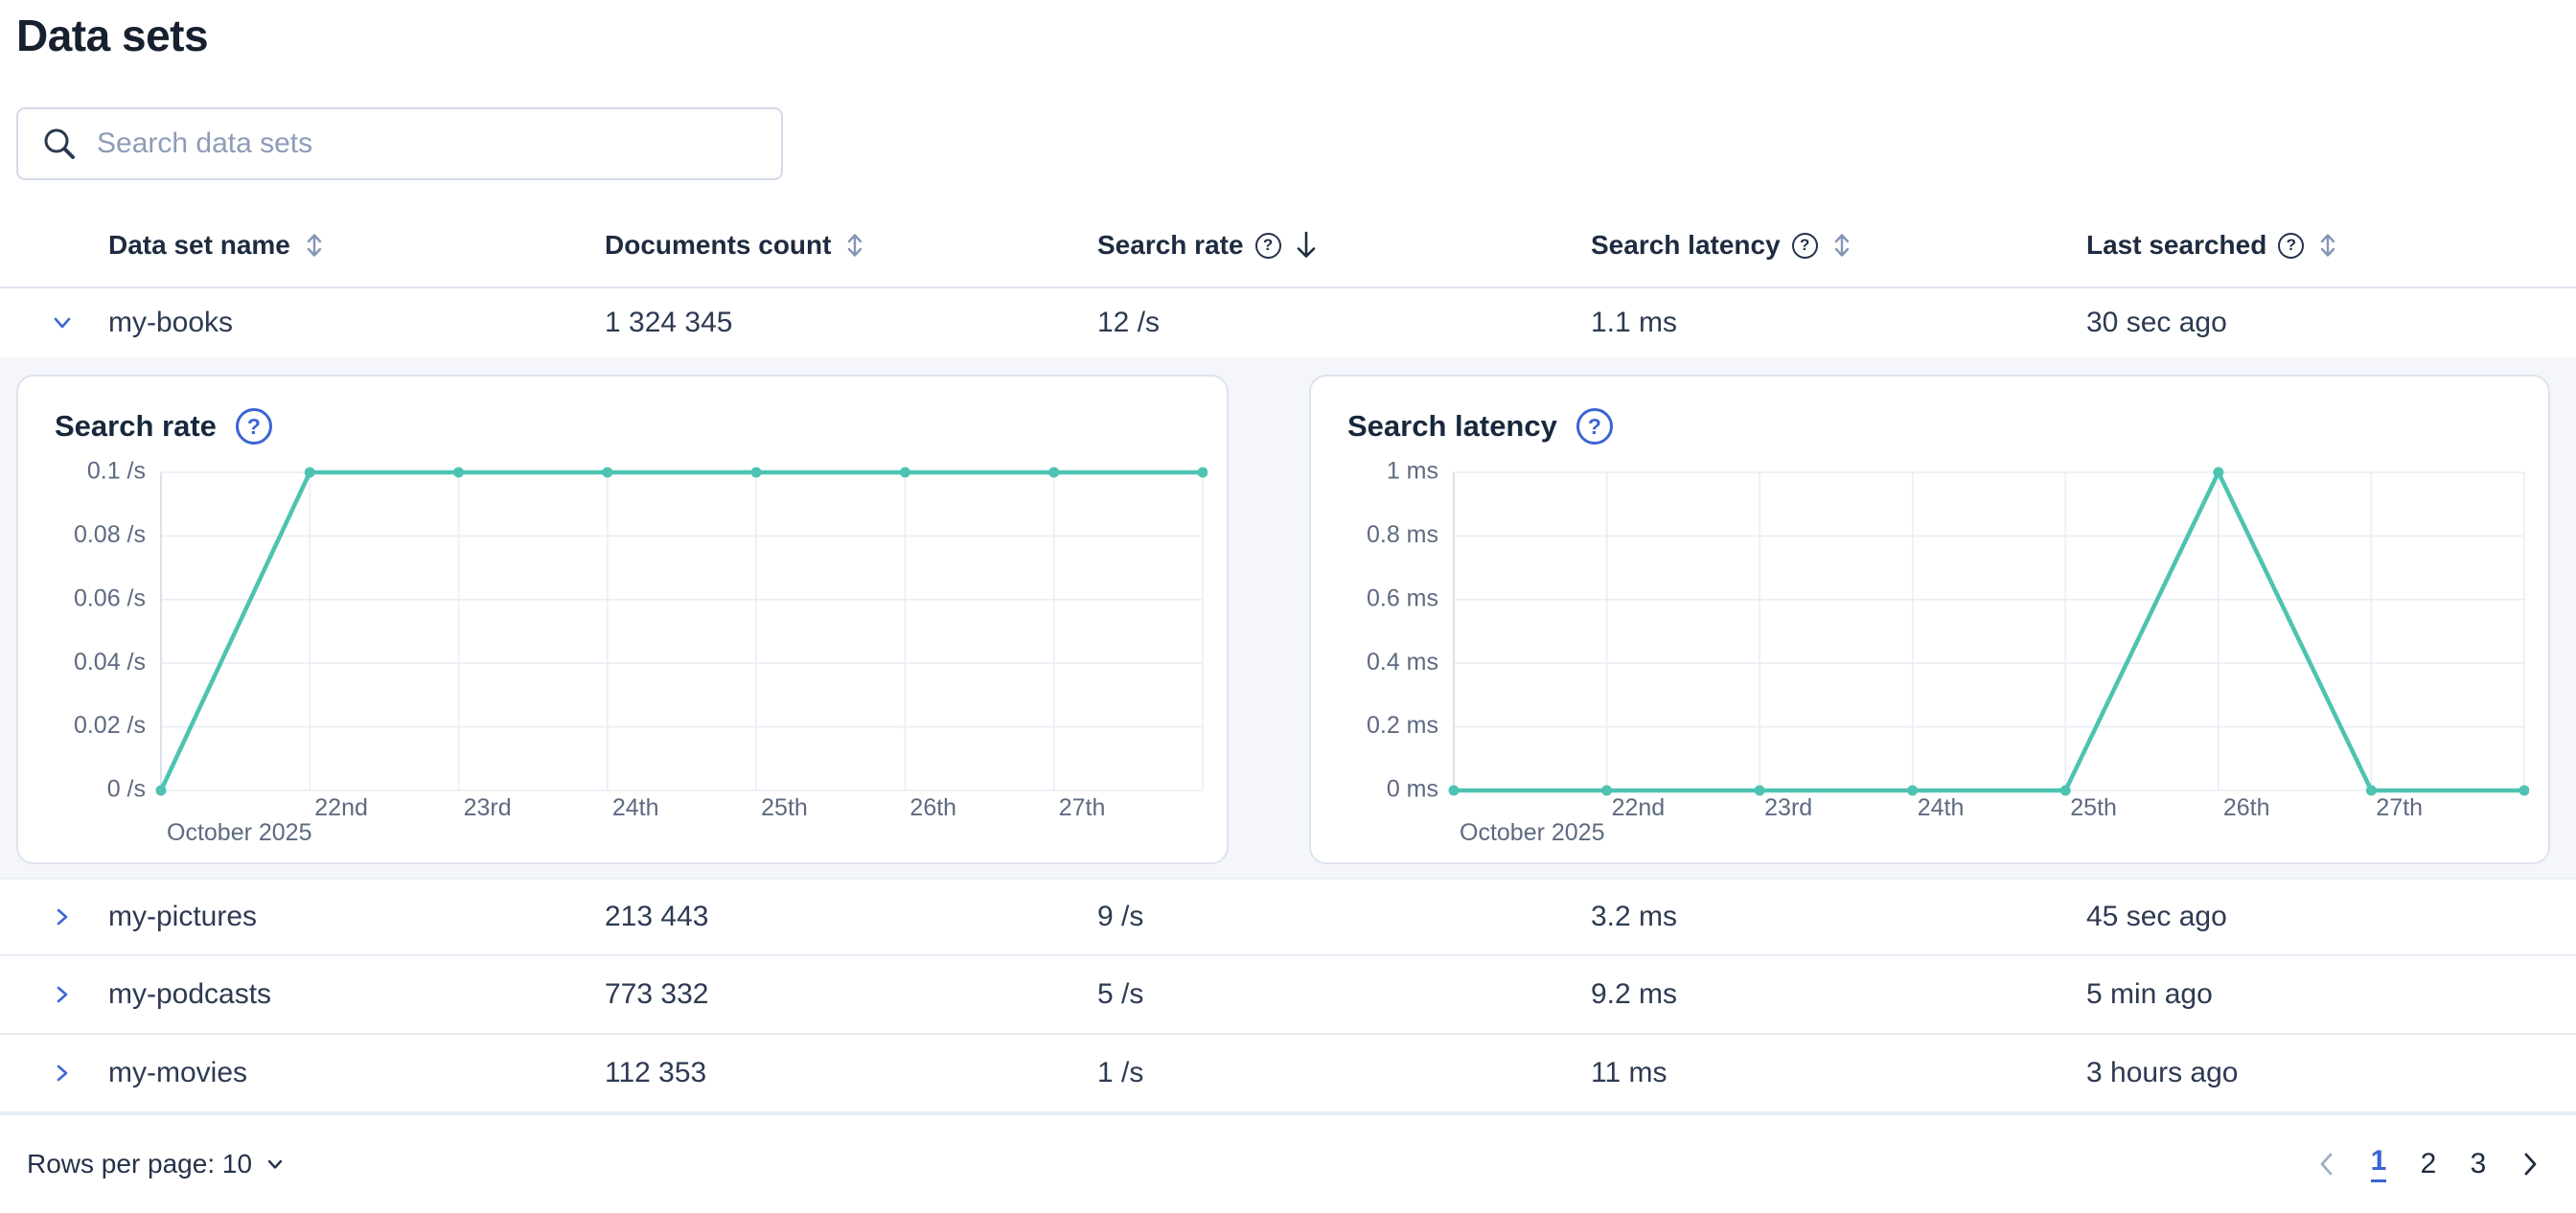 The image size is (2576, 1213). What do you see at coordinates (656, 1072) in the screenshot?
I see `documents-count: 112 353` at bounding box center [656, 1072].